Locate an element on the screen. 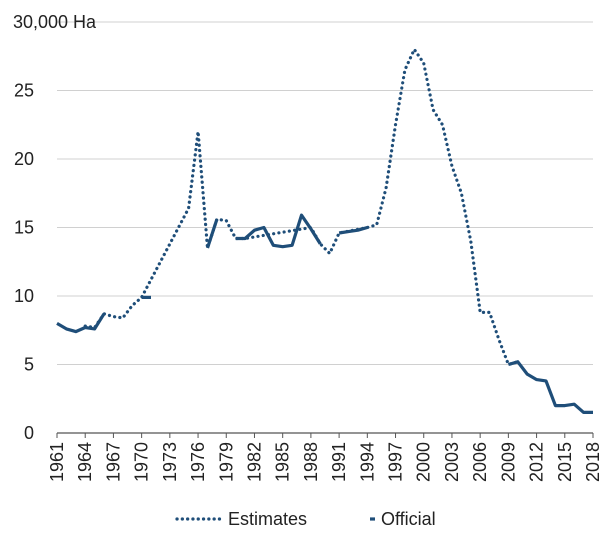 This screenshot has height=550, width=612. legend: Estimates Official is located at coordinates (305, 519).